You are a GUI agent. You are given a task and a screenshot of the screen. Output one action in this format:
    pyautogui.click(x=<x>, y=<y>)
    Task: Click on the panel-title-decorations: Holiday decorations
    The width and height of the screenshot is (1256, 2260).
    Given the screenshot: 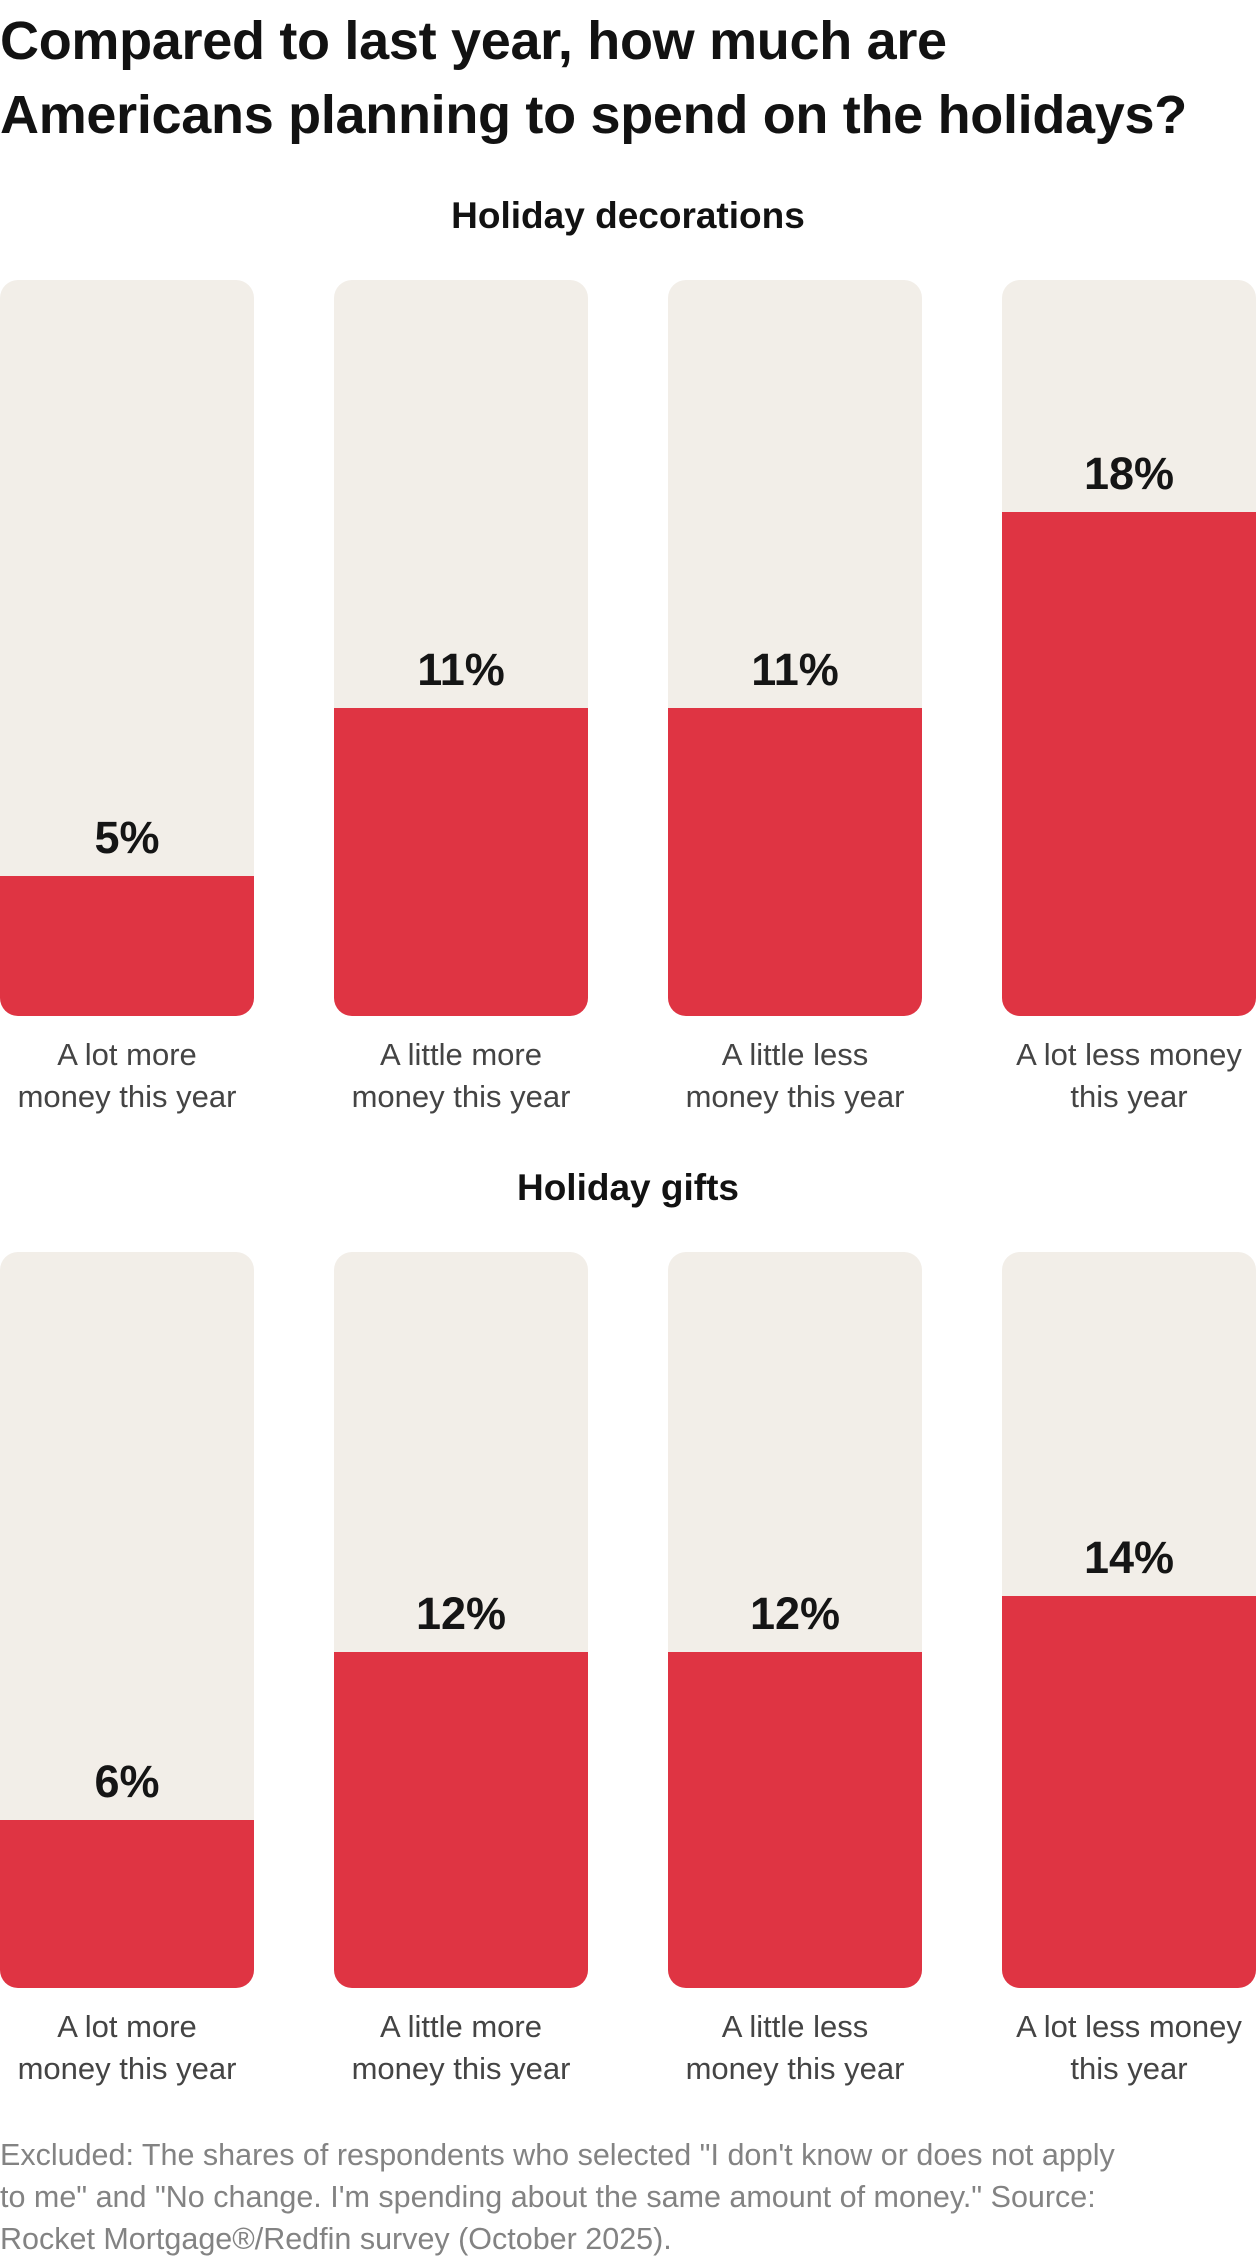 What is the action you would take?
    pyautogui.click(x=628, y=215)
    